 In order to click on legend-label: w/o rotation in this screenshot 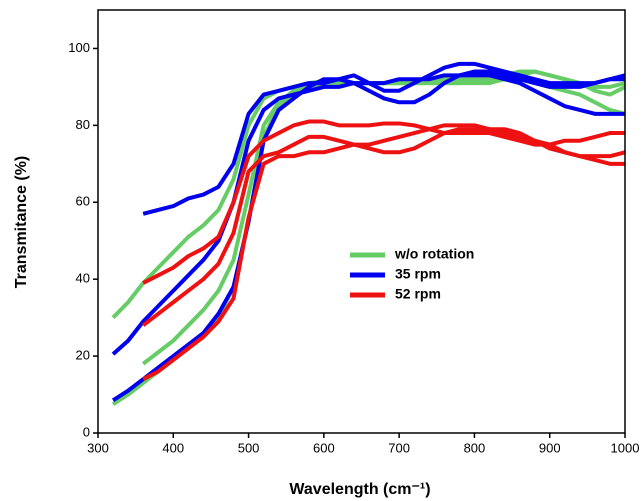, I will do `click(434, 254)`.